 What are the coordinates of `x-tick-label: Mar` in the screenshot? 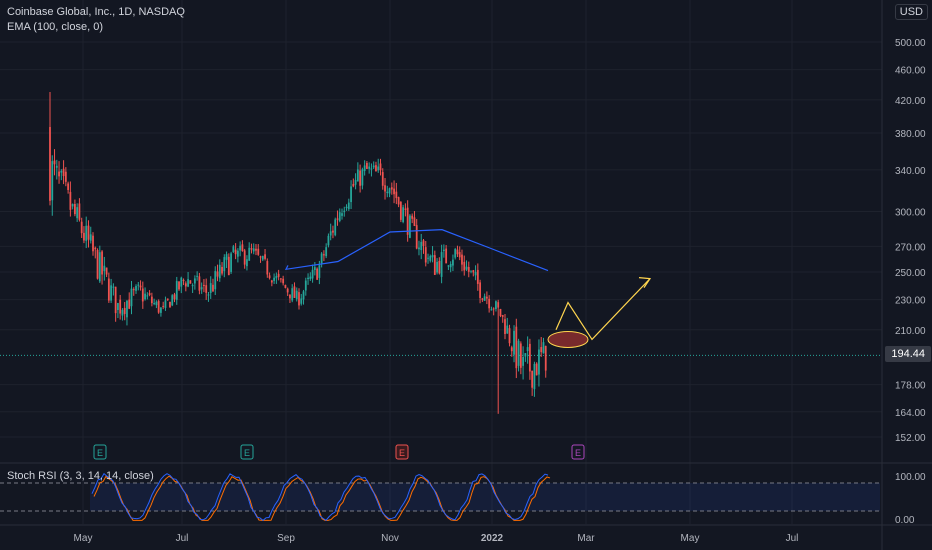 It's located at (586, 538).